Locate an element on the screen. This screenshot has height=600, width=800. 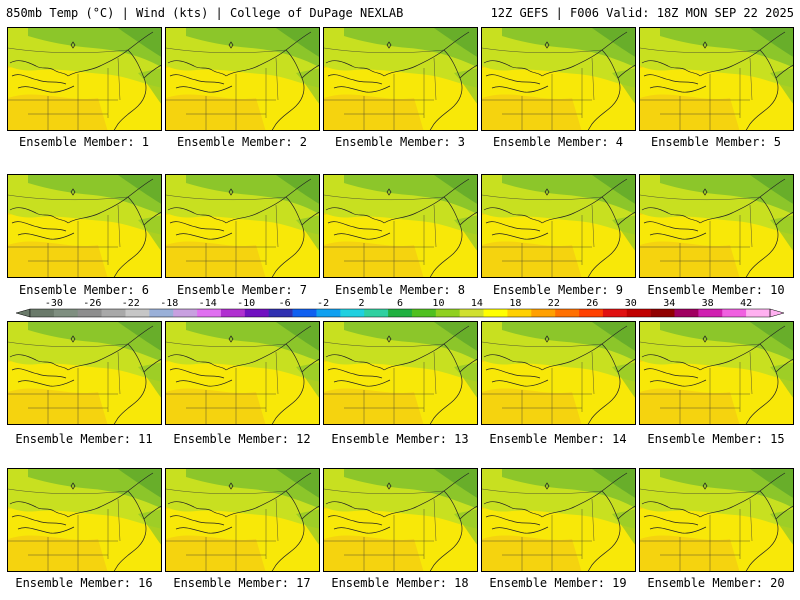
colorbar-tick-label: 34 is located at coordinates (669, 303).